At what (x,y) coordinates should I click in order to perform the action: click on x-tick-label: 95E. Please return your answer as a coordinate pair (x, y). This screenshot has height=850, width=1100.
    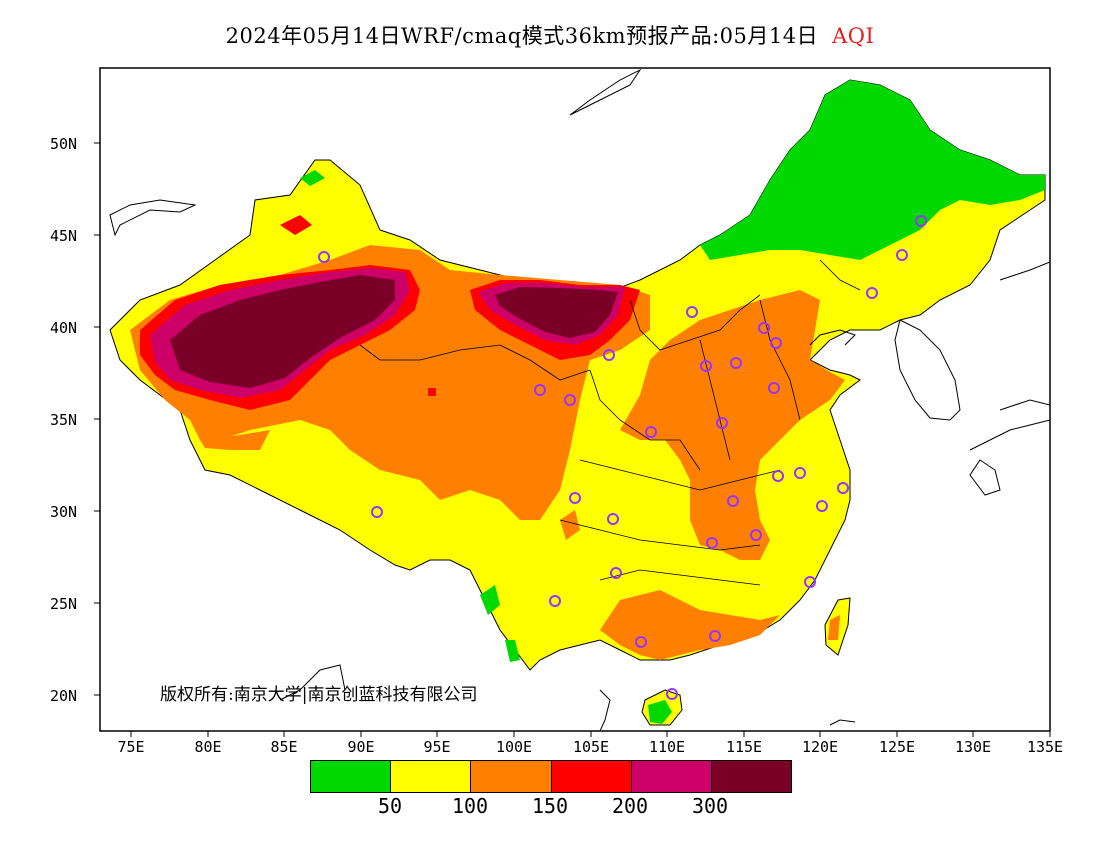
    Looking at the image, I should click on (437, 747).